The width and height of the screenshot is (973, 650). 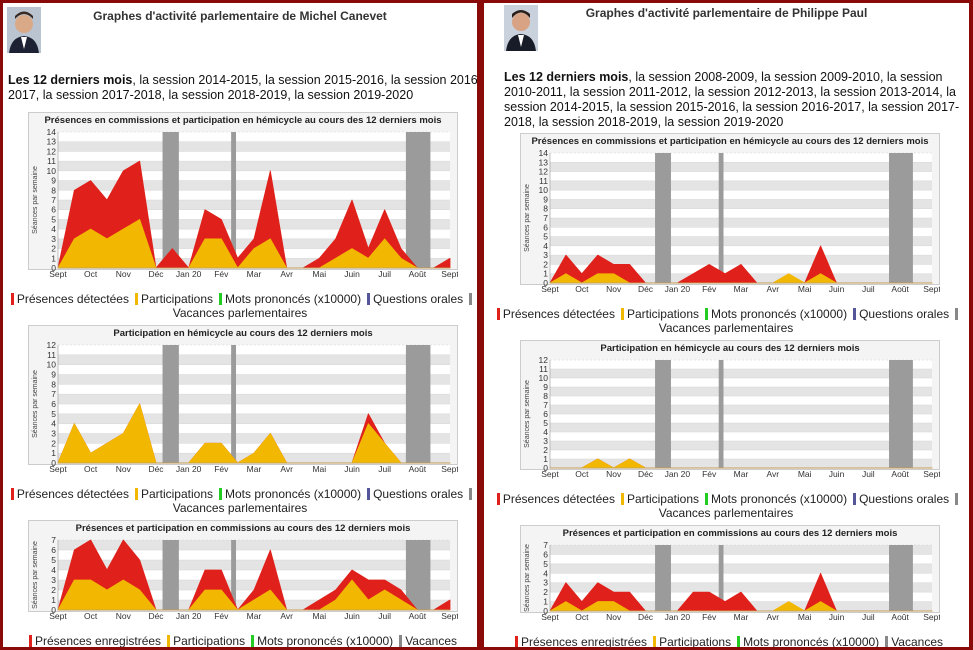 What do you see at coordinates (543, 369) in the screenshot?
I see `y-tick-label: 11` at bounding box center [543, 369].